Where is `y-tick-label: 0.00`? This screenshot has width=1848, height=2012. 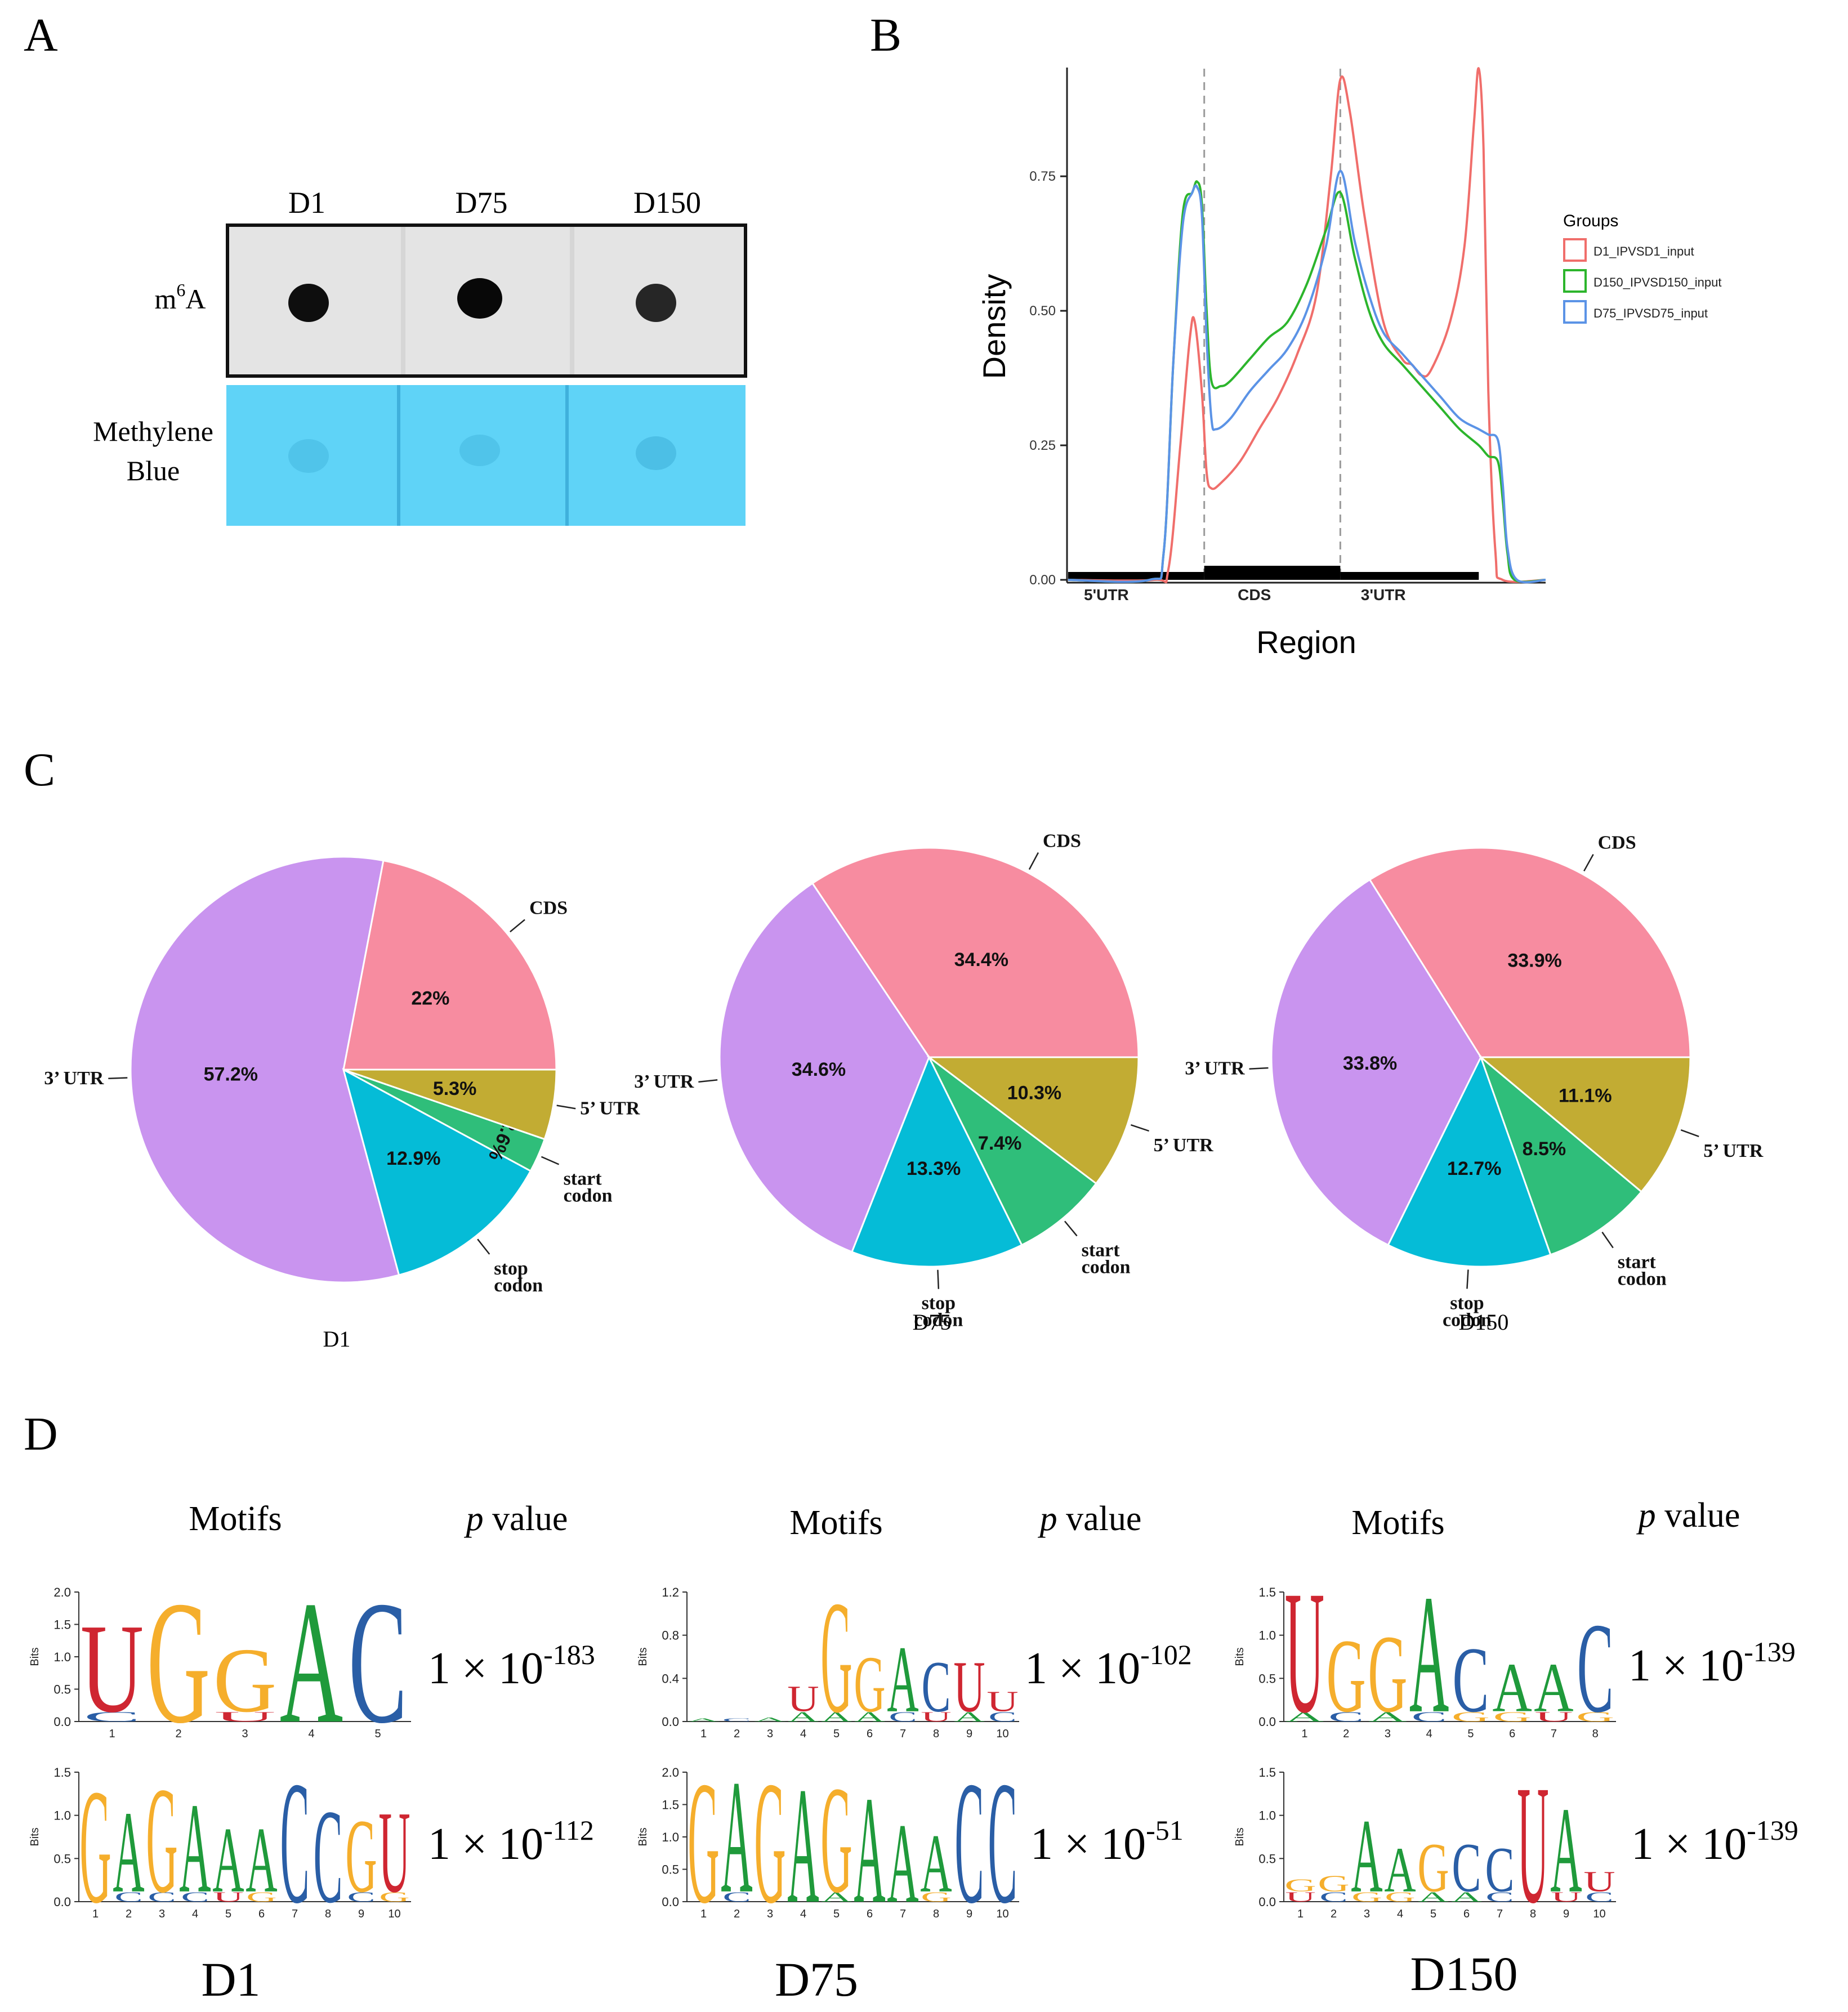 y-tick-label: 0.00 is located at coordinates (1042, 581).